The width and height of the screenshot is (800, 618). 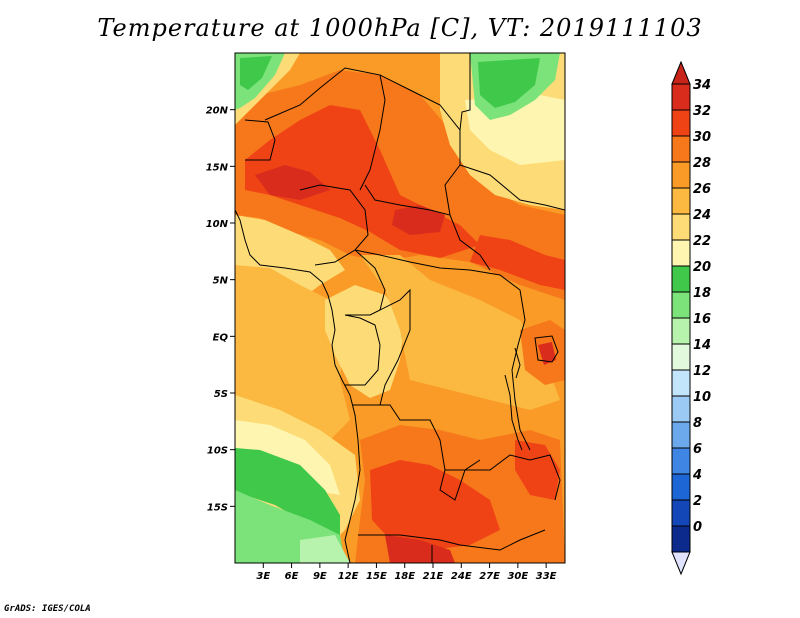 What do you see at coordinates (702, 345) in the screenshot?
I see `legend-label: 14` at bounding box center [702, 345].